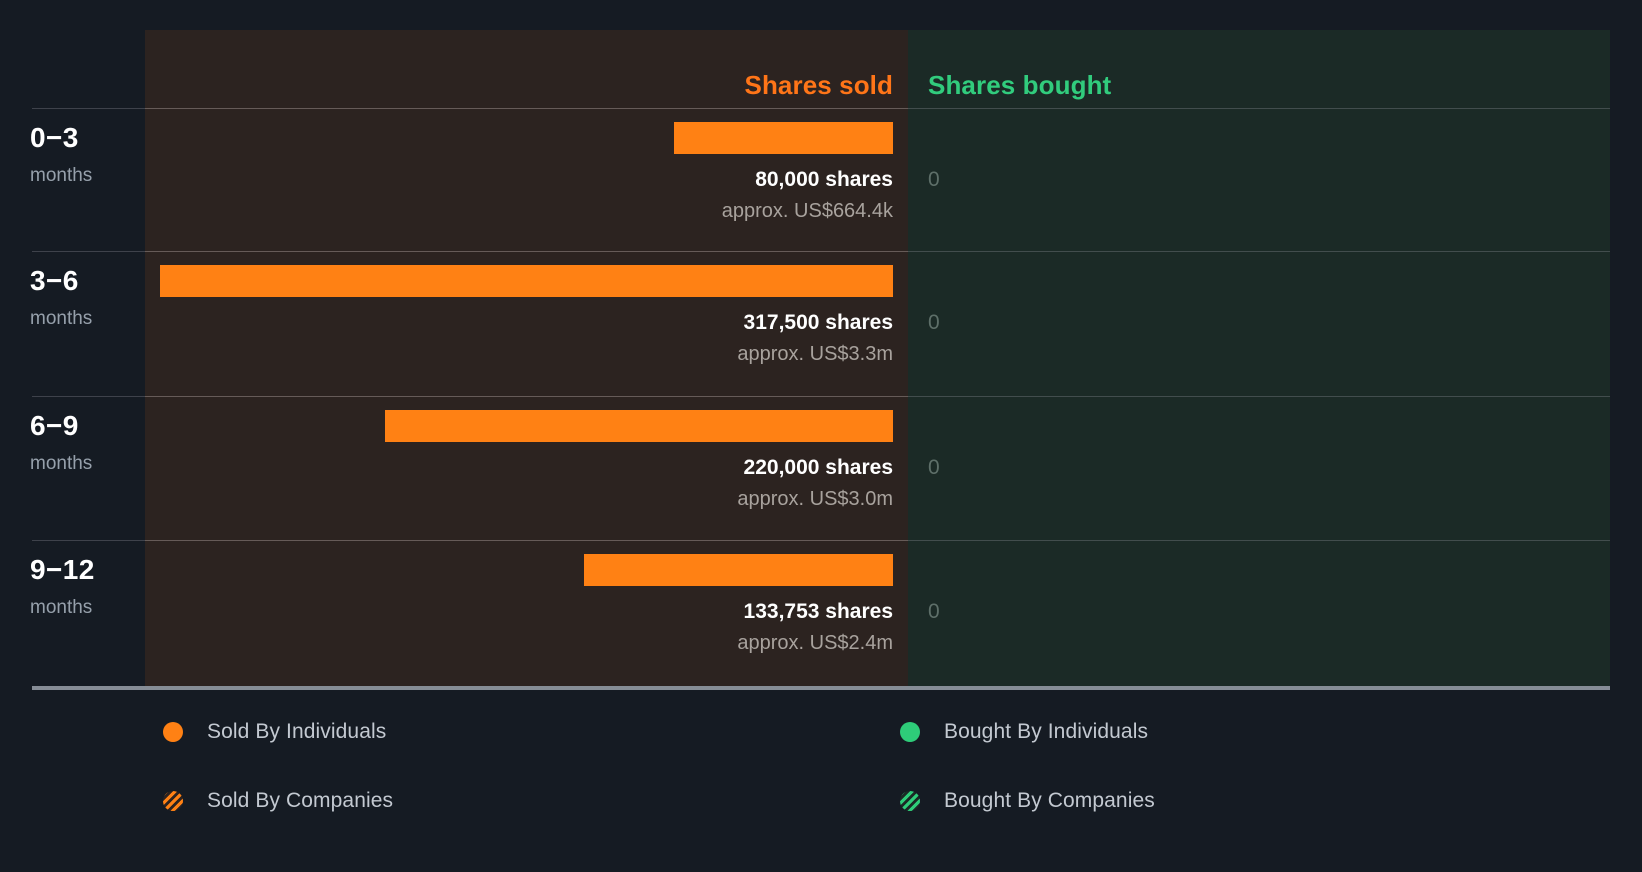  I want to click on legend-item-sold-by-individuals: Sold By Individuals, so click(274, 732).